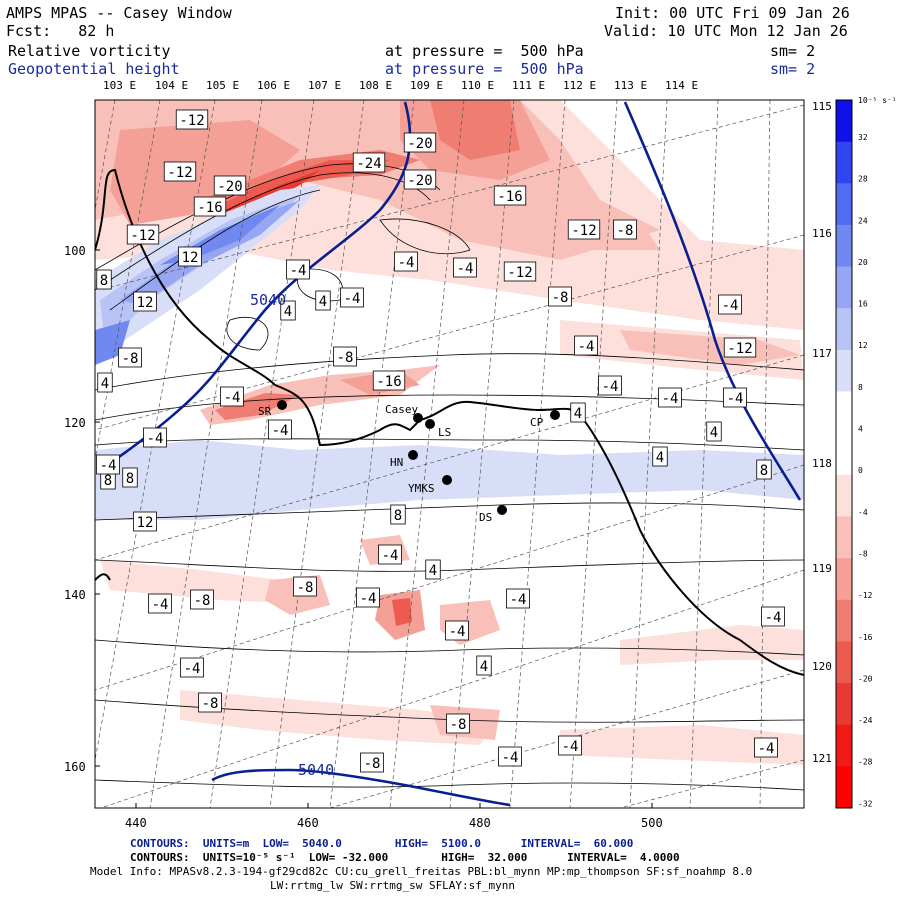 This screenshot has width=900, height=900. Describe the element at coordinates (863, 304) in the screenshot. I see `colorbar-label: 16` at that location.